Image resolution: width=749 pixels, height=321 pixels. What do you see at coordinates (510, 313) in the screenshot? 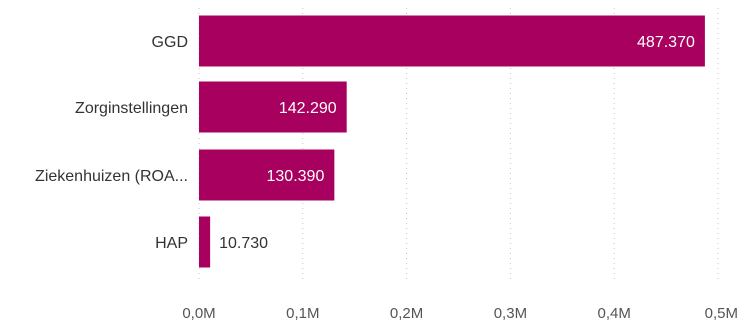
I see `x-tick-label: 0,3M` at bounding box center [510, 313].